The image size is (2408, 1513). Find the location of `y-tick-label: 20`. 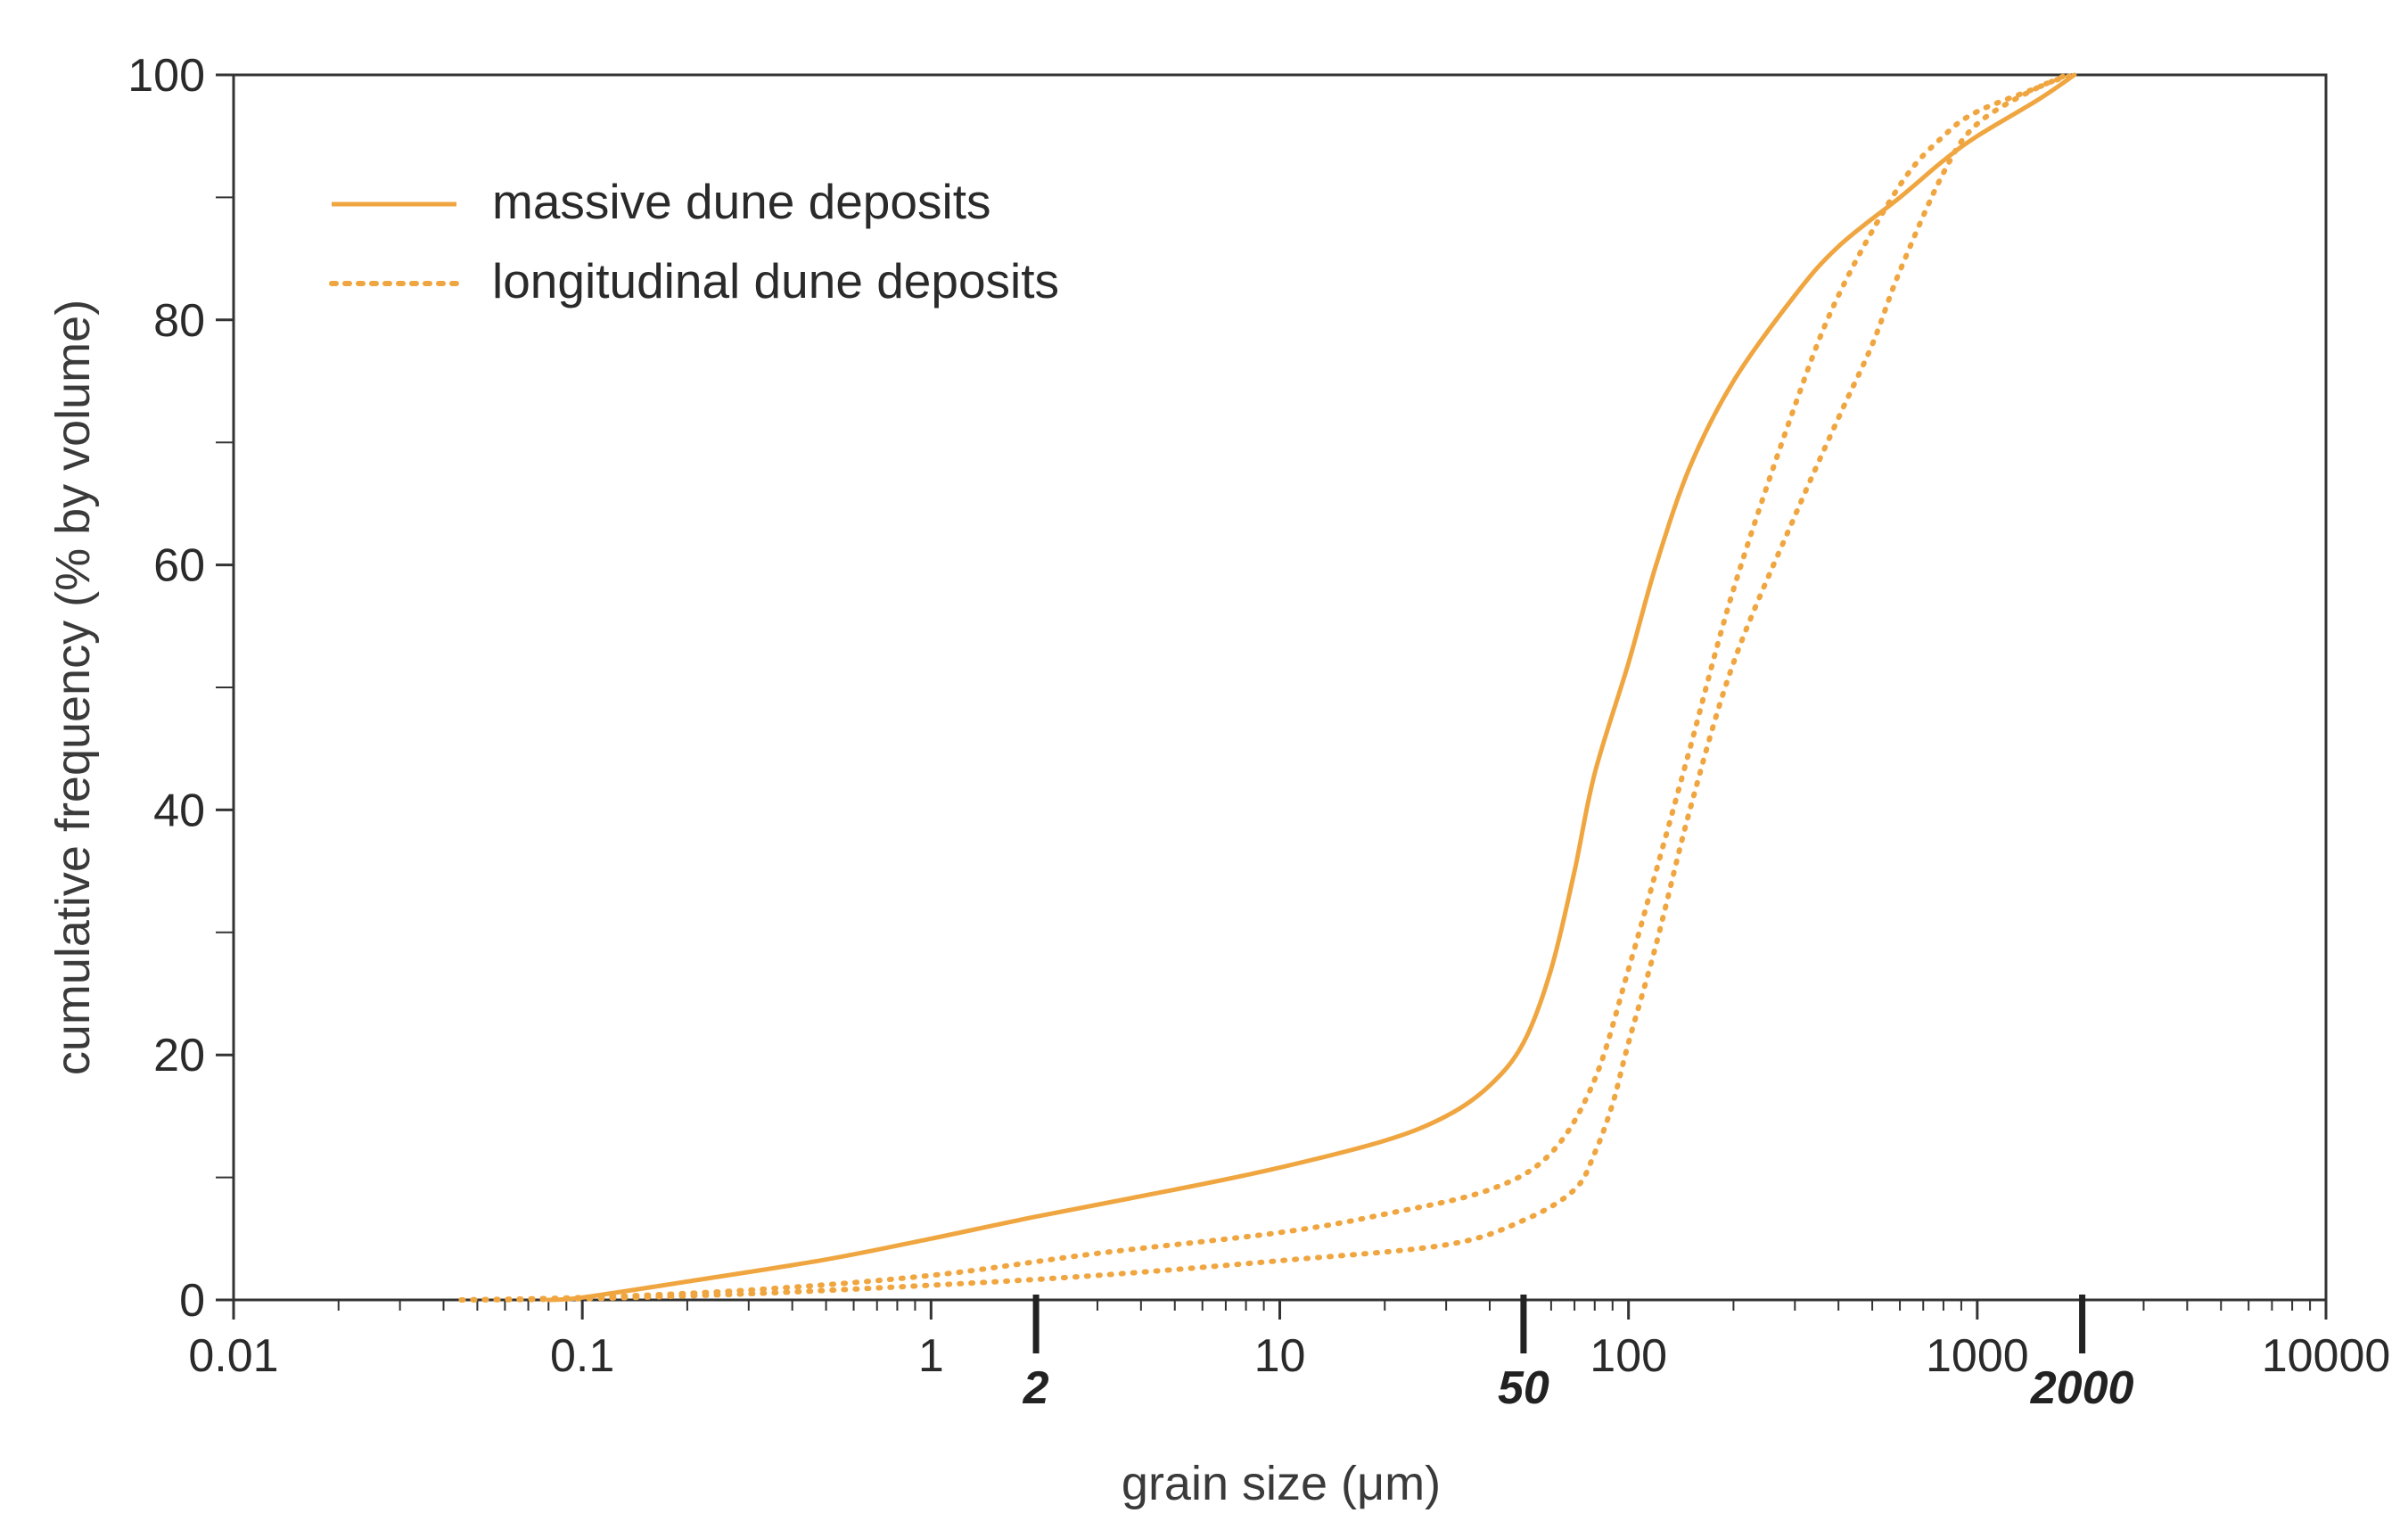

y-tick-label: 20 is located at coordinates (179, 1055).